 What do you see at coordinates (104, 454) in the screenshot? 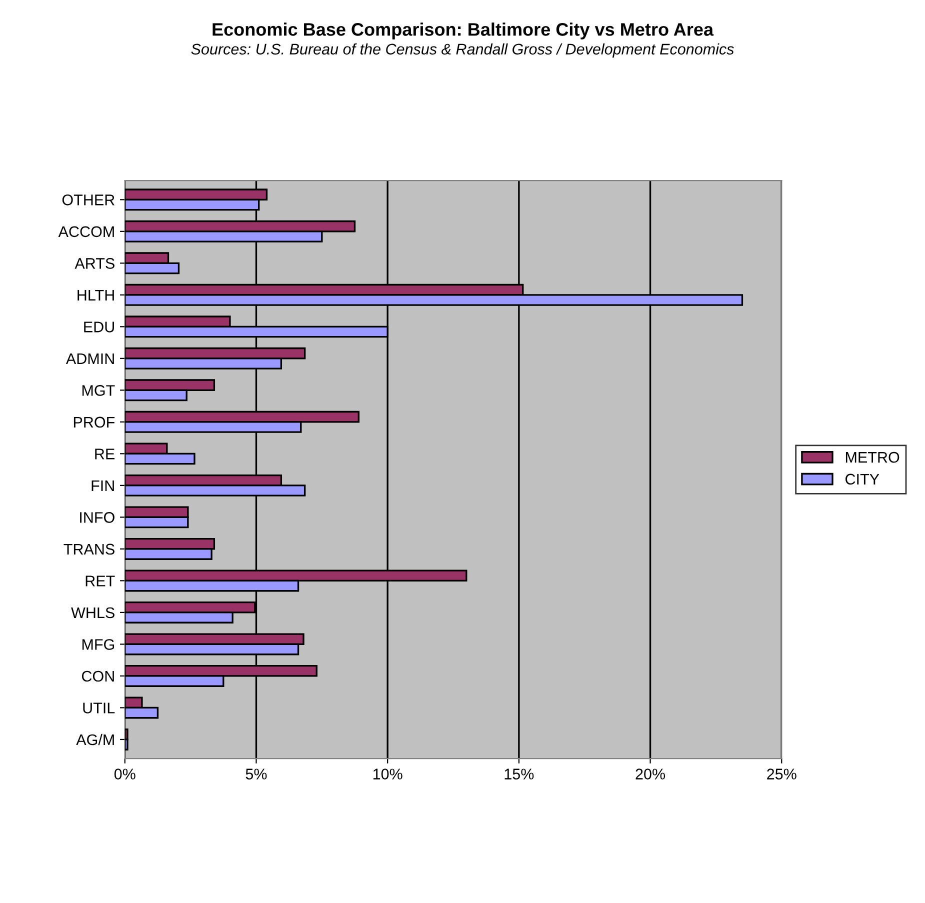
I see `y-tick-label: RE` at bounding box center [104, 454].